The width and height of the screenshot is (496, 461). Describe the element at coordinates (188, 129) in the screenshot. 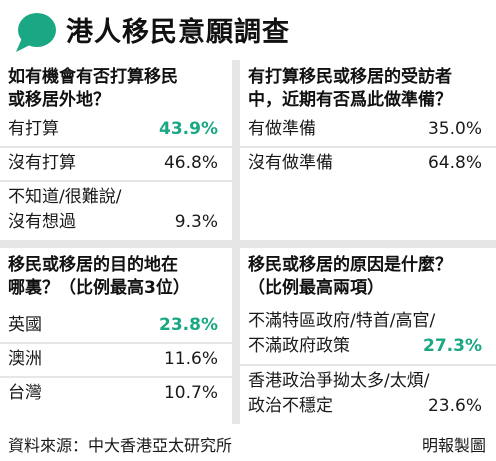

I see `answer-value: 43.9%` at that location.